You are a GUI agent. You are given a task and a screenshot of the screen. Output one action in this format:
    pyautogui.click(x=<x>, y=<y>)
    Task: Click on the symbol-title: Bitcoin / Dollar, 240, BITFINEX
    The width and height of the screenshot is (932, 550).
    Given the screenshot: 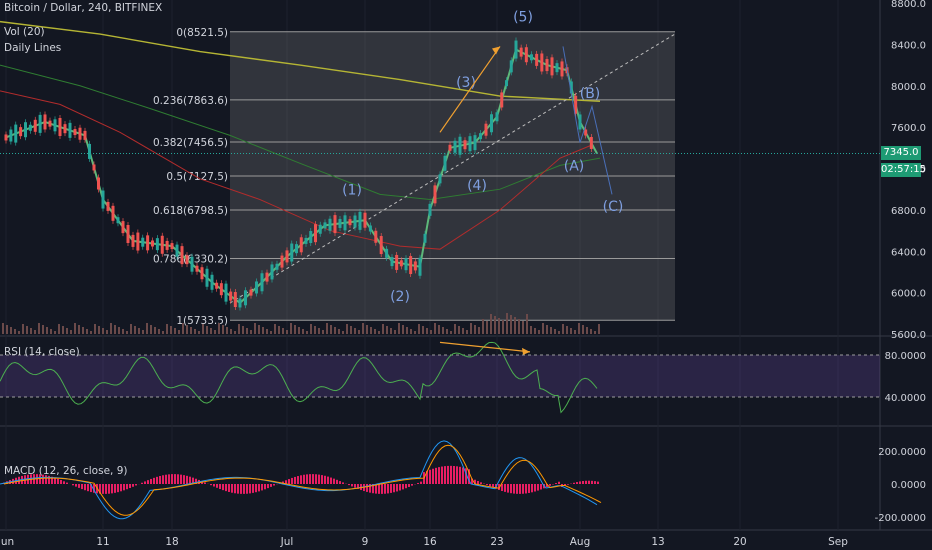 What is the action you would take?
    pyautogui.click(x=83, y=8)
    